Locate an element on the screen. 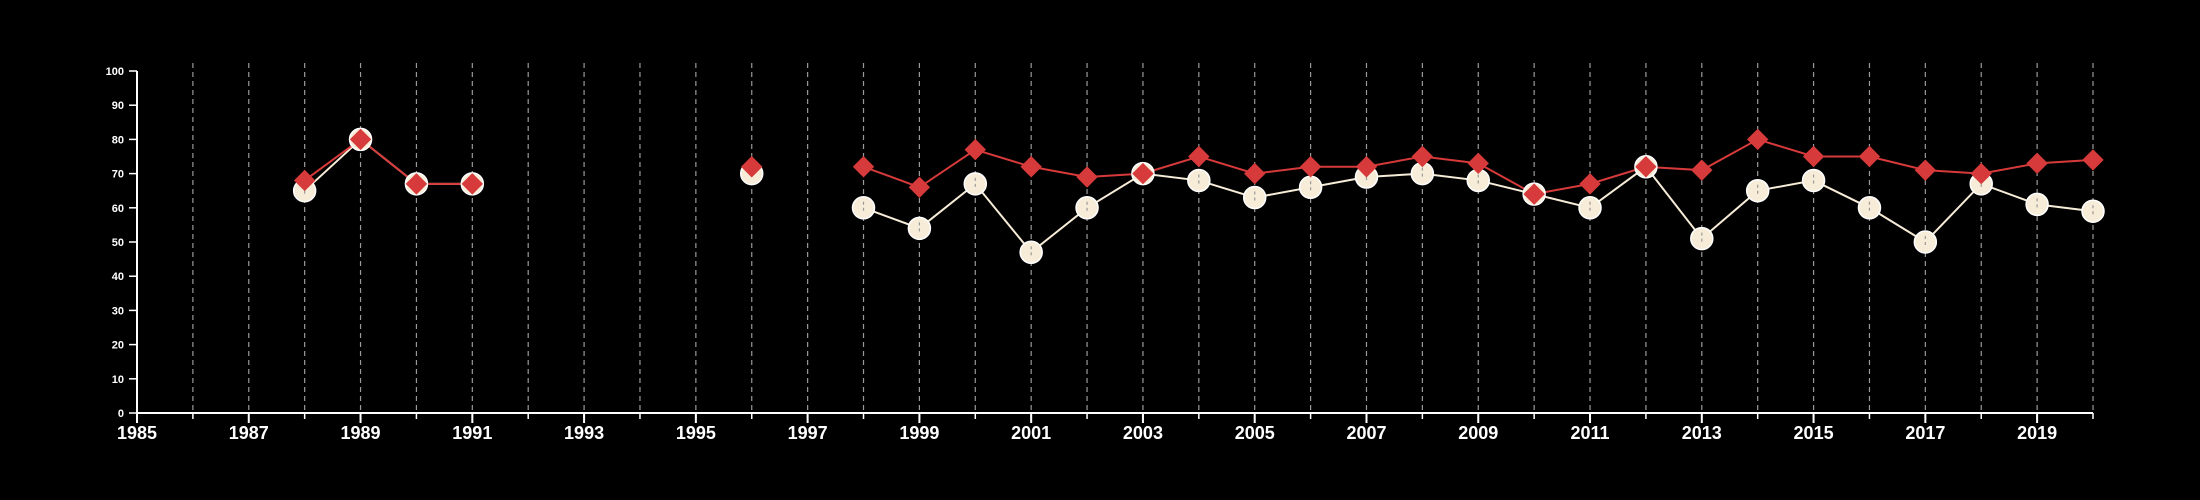  x-tick-label: 1991 is located at coordinates (472, 433).